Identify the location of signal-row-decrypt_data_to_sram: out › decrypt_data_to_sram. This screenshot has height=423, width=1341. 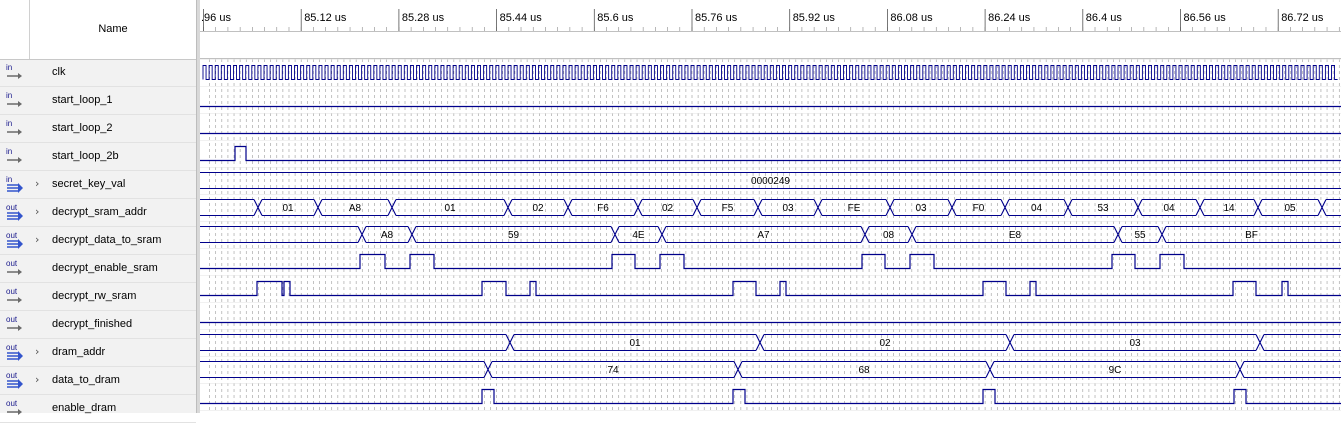
(98, 241).